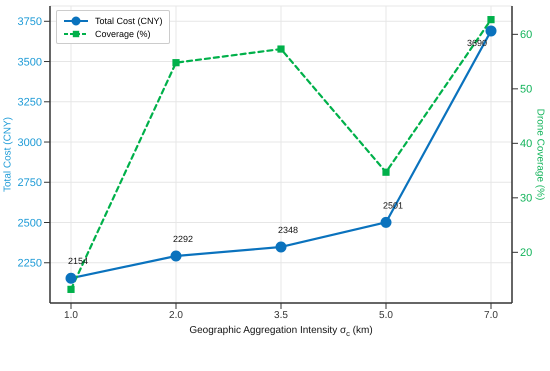  I want to click on y-tick-label: 3000, so click(30, 142).